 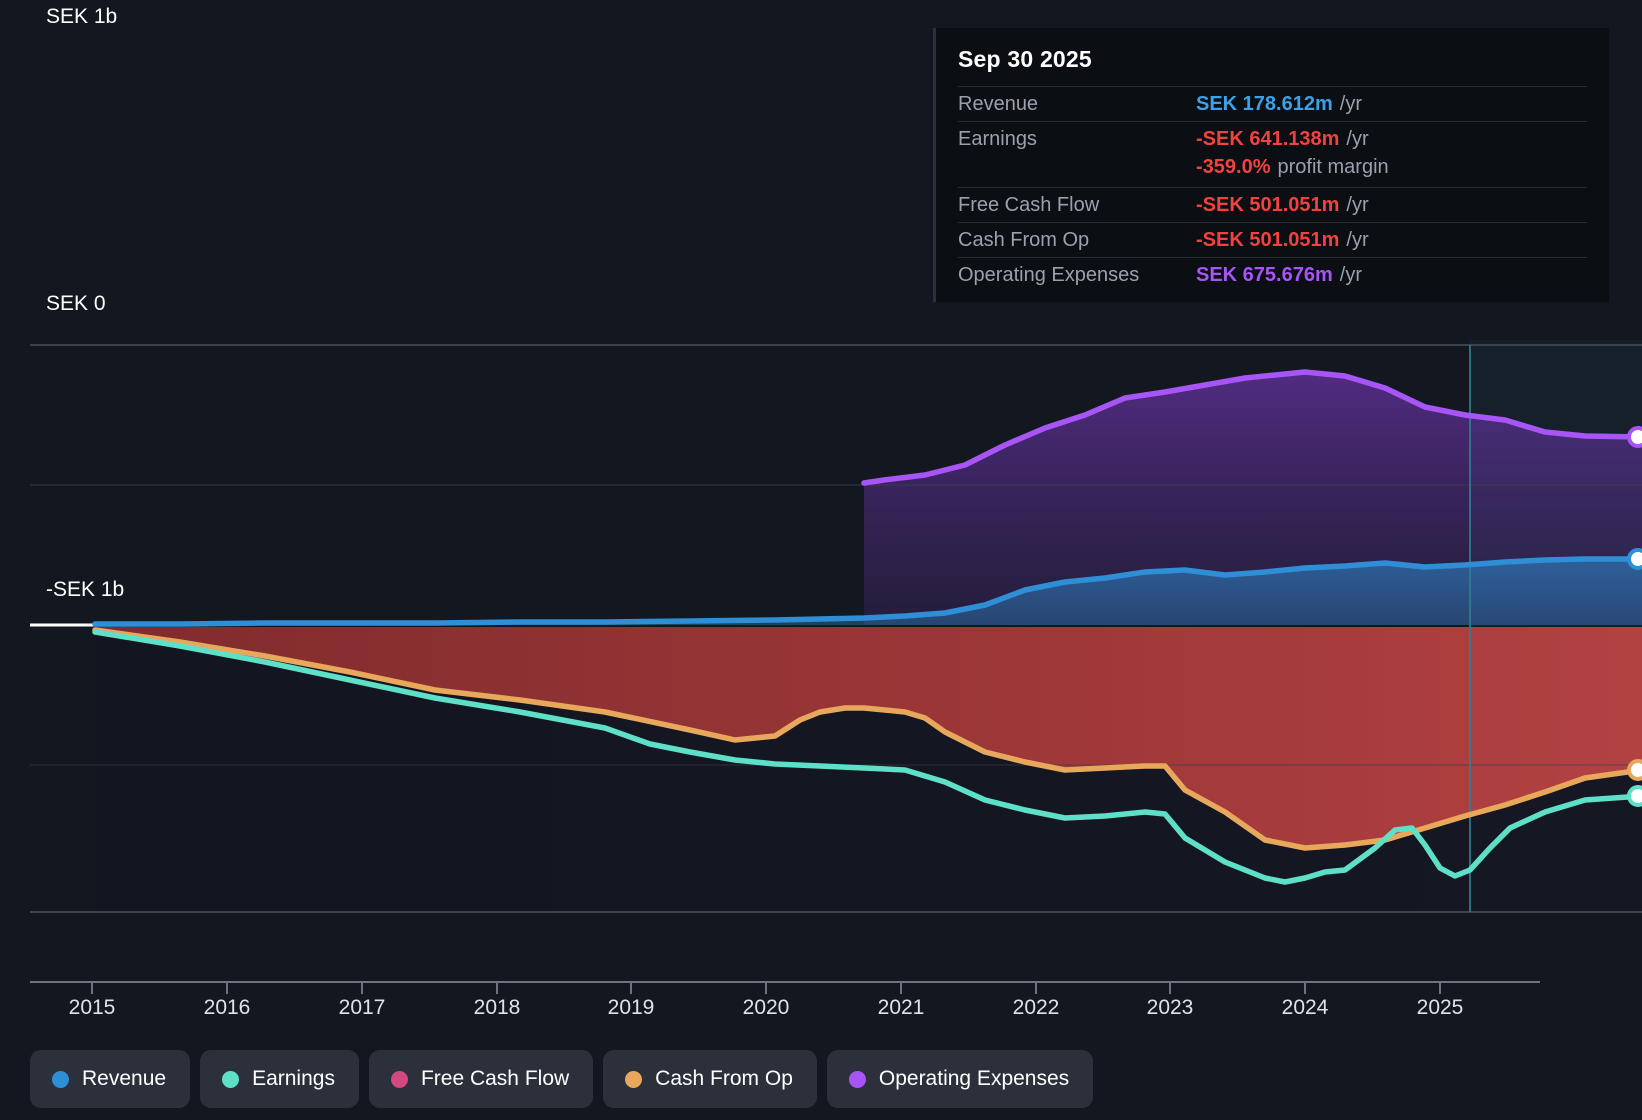 I want to click on x-tick-2018: 2018, so click(x=497, y=1007).